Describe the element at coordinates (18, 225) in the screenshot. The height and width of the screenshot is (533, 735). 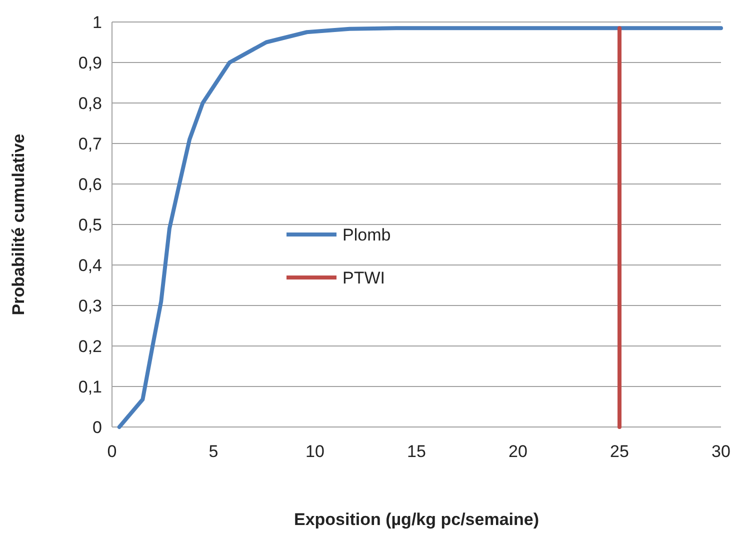
I see `y-axis-title: Probabilité cumulative` at that location.